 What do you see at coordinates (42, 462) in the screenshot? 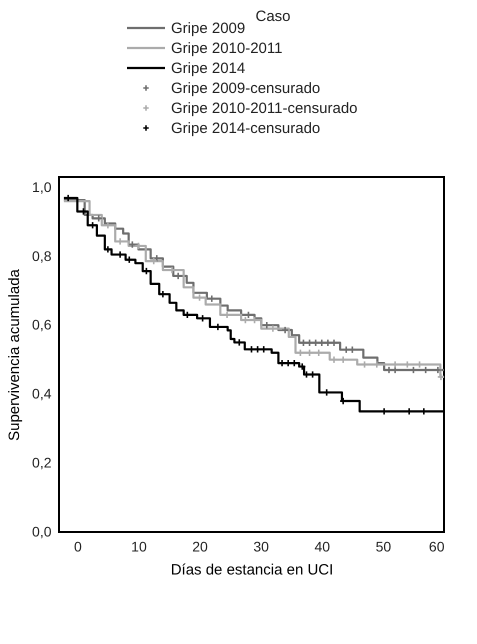
I see `y-tick-label: 0,2` at bounding box center [42, 462].